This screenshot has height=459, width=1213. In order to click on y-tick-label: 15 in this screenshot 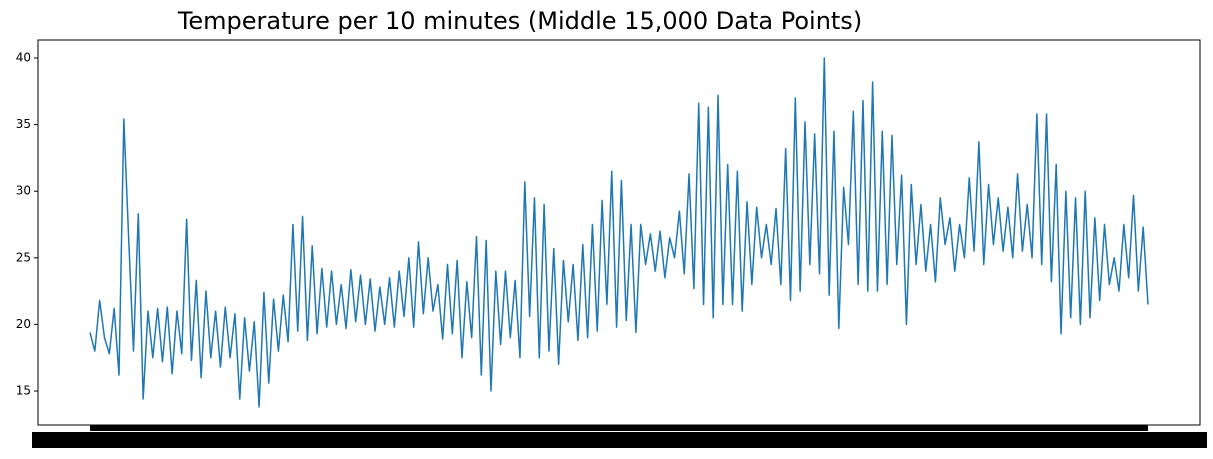, I will do `click(23, 391)`.